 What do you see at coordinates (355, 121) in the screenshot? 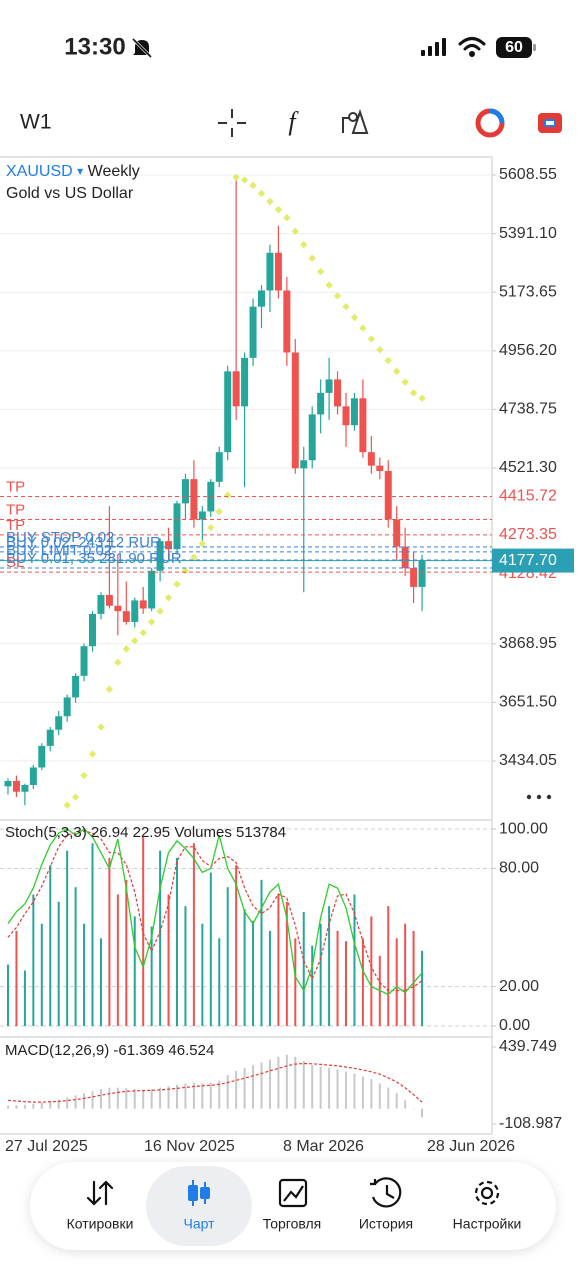
I see `objects-button` at bounding box center [355, 121].